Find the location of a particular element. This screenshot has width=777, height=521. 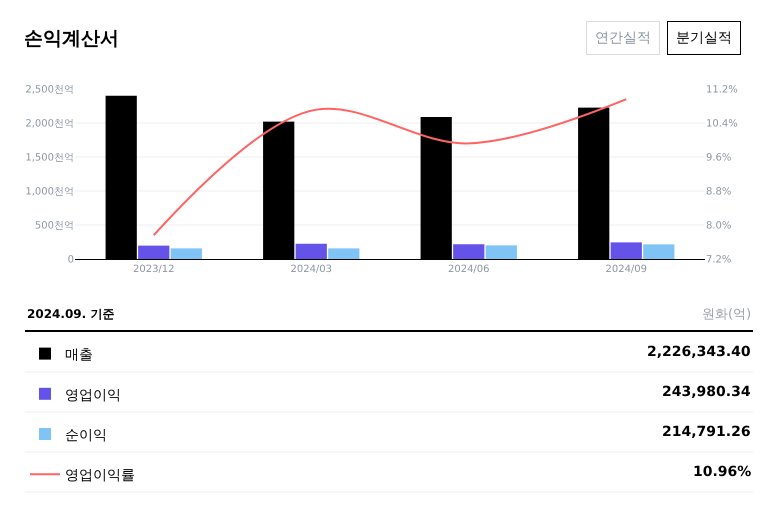

y-tick-label: 0 is located at coordinates (71, 260).